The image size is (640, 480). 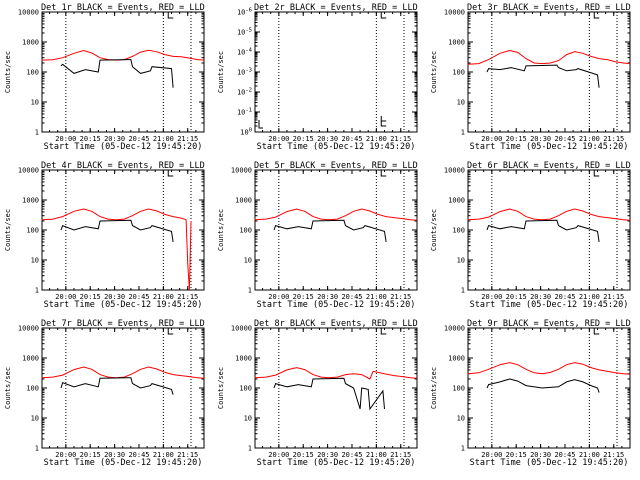 I want to click on chart-title: Det 4r BLACK = Events, RED = LLD, so click(x=123, y=166).